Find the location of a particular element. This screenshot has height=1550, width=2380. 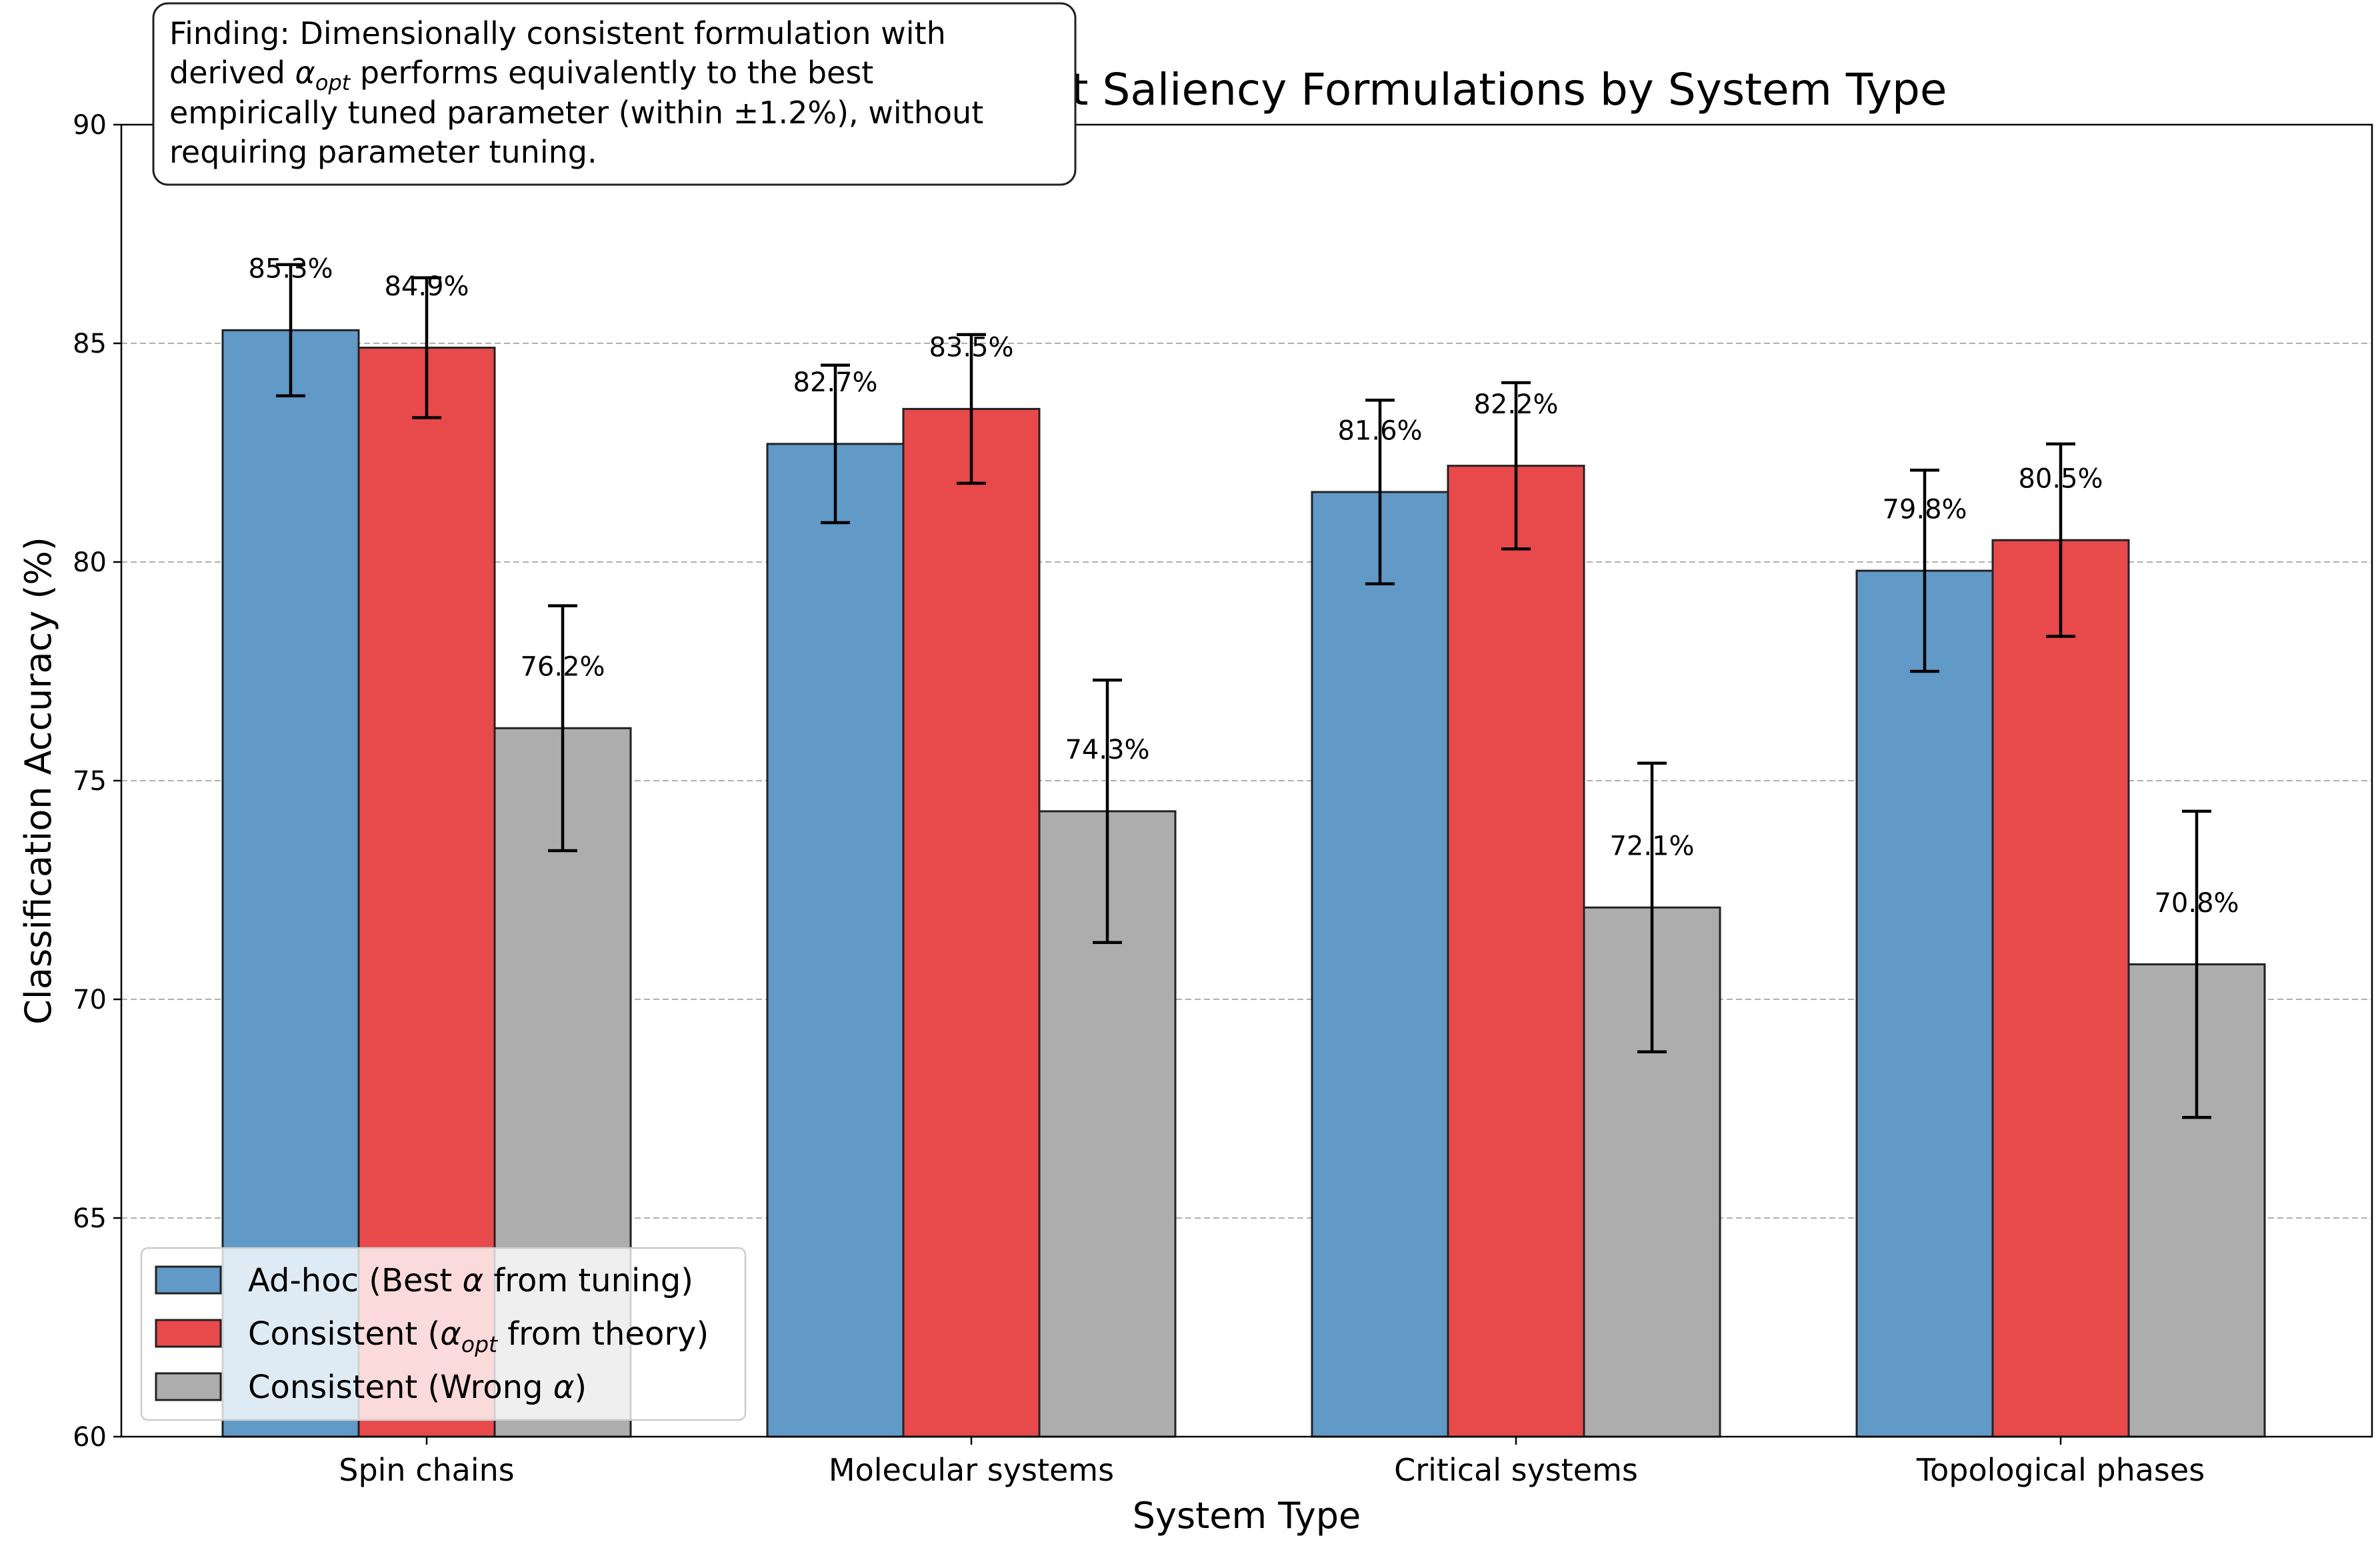

annotation-line-4: requiring parameter tuning. is located at coordinates (383, 152).